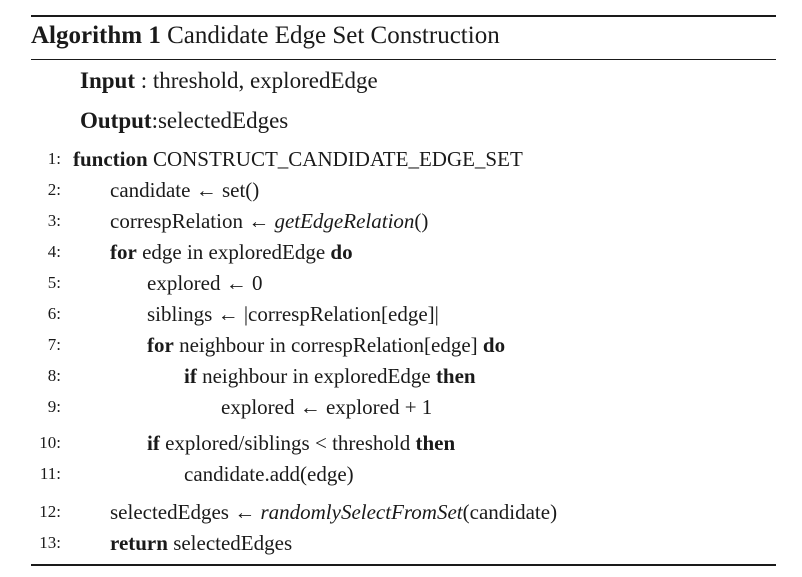  What do you see at coordinates (54, 158) in the screenshot?
I see `line-number: 1:` at bounding box center [54, 158].